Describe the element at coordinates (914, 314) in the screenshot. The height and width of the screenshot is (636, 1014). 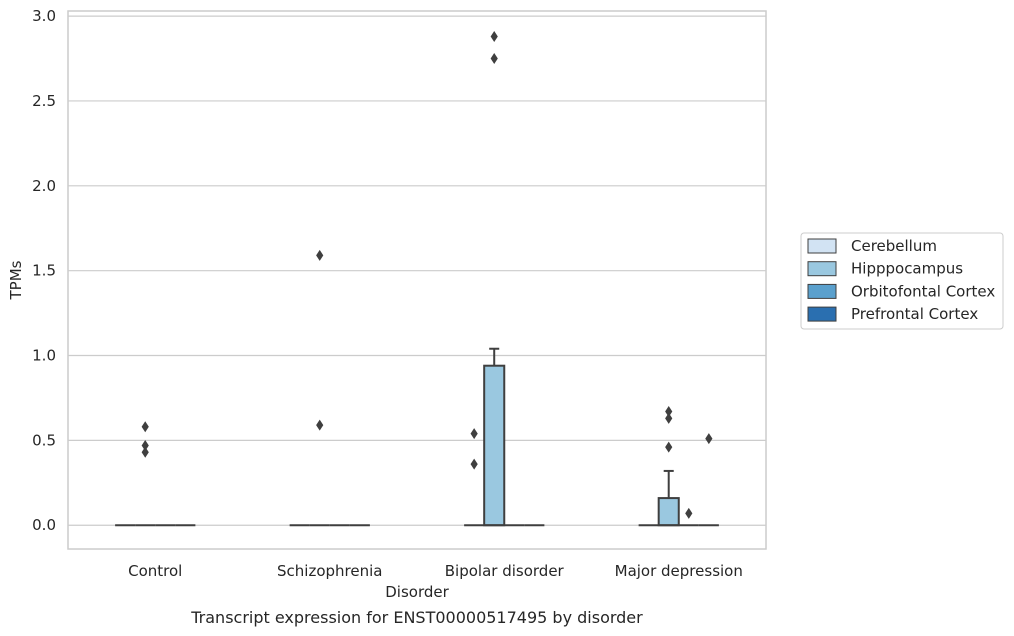
I see `legend-label: Prefrontal Cortex` at that location.